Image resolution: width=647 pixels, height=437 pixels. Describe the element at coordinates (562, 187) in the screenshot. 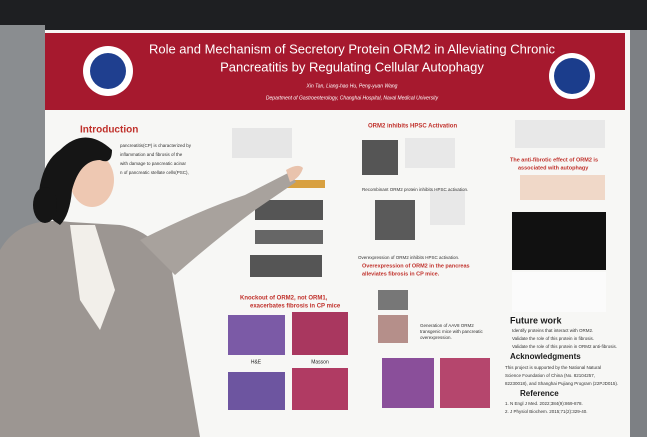

I see `bar-figure` at that location.